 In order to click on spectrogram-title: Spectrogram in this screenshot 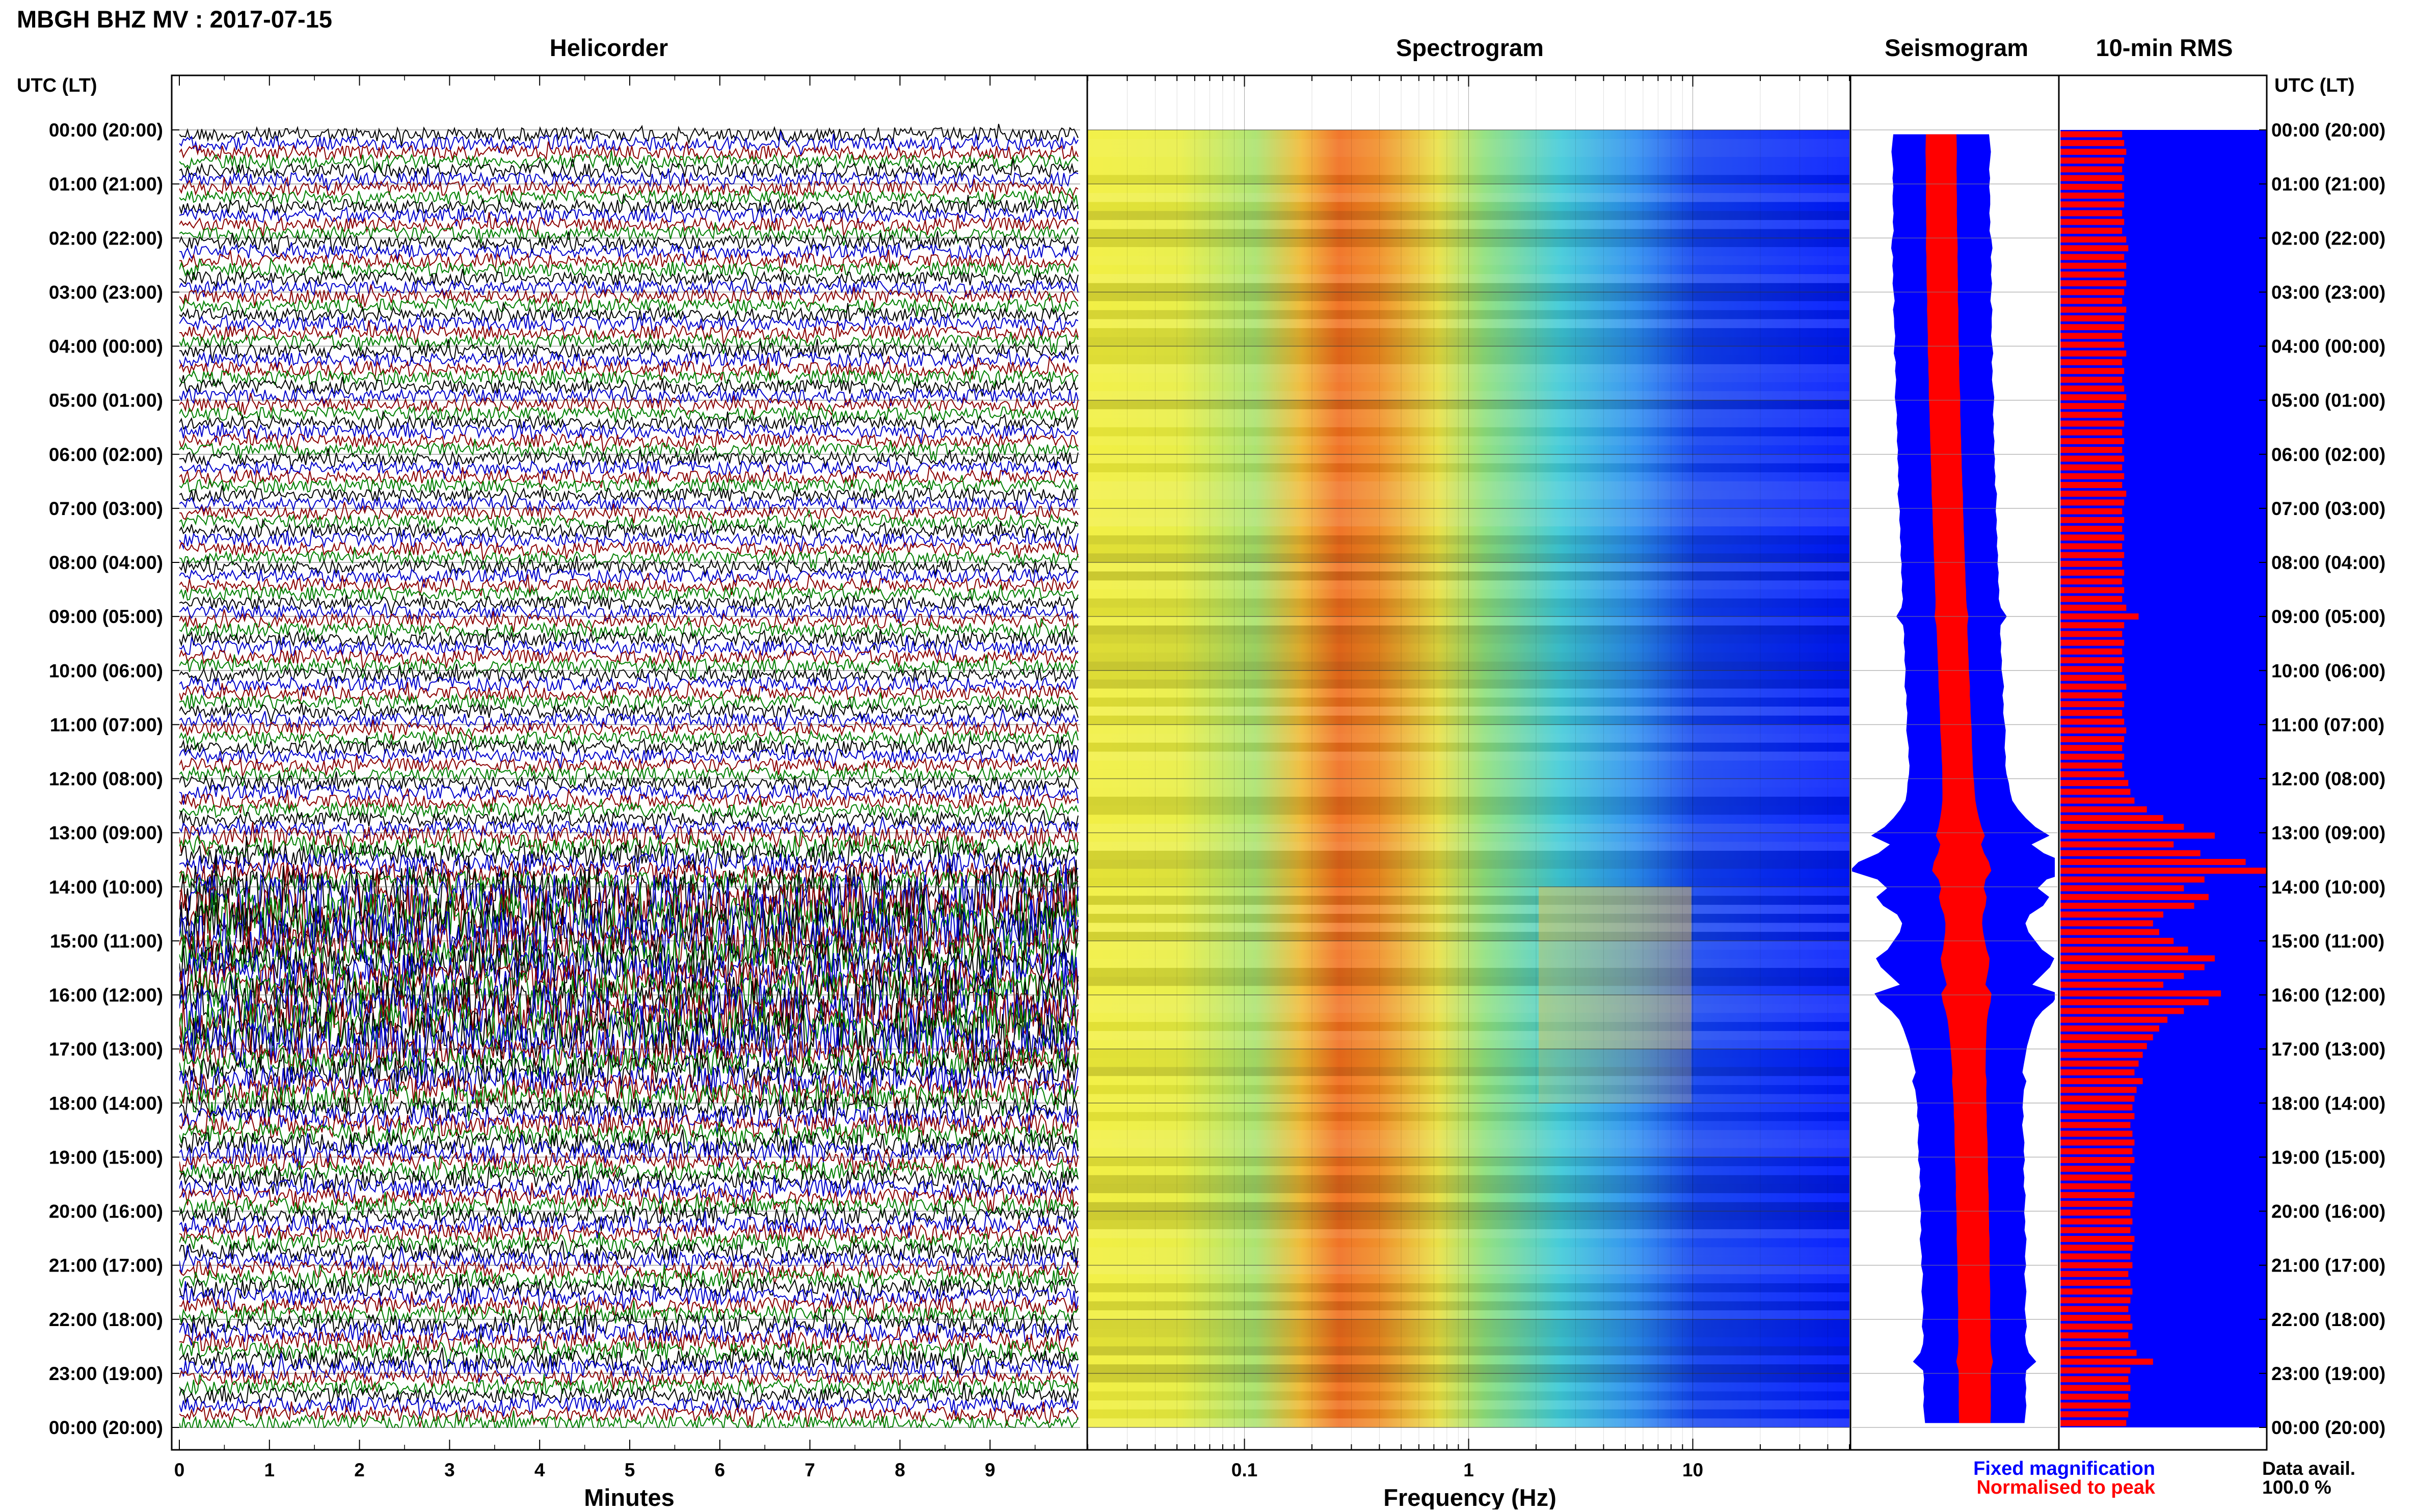, I will do `click(1470, 47)`.